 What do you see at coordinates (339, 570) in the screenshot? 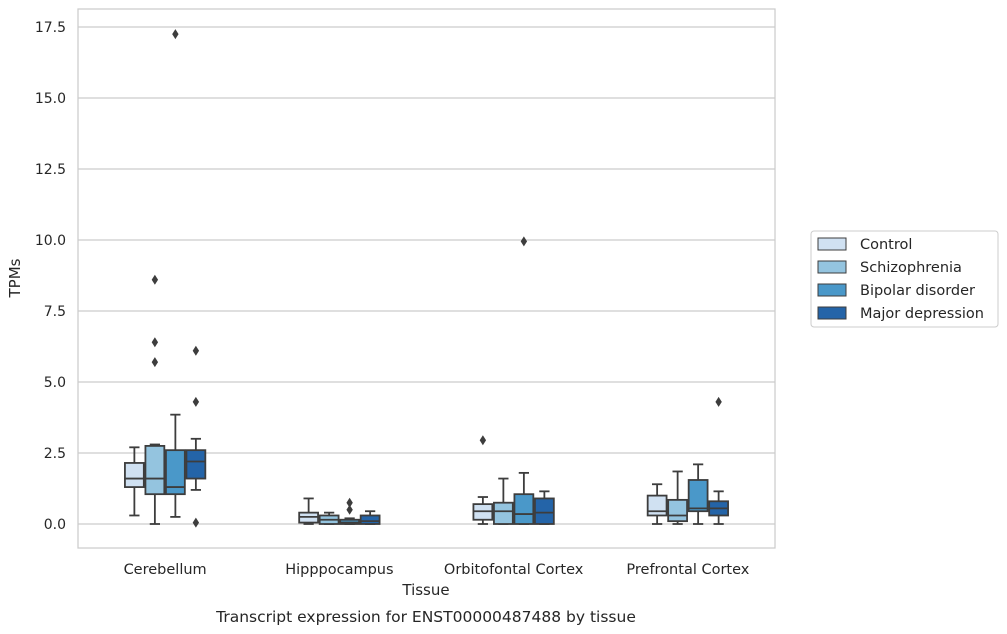
I see `x-tick-label: Hipppocampus` at bounding box center [339, 570].